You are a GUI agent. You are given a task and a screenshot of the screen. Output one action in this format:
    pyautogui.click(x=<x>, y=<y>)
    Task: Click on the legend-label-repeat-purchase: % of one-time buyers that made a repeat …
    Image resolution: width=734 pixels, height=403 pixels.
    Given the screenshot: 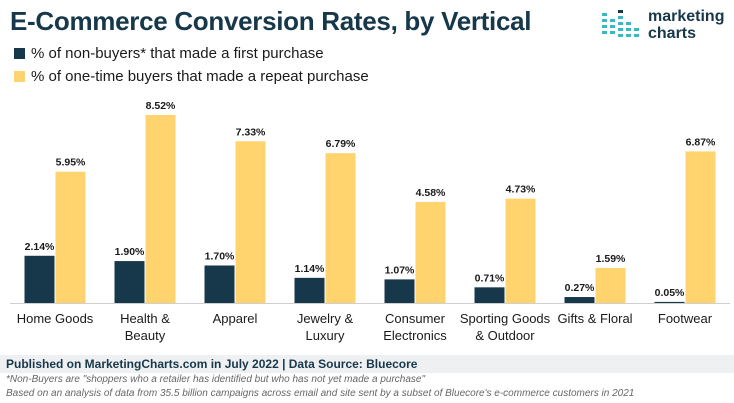 What is the action you would take?
    pyautogui.click(x=200, y=76)
    